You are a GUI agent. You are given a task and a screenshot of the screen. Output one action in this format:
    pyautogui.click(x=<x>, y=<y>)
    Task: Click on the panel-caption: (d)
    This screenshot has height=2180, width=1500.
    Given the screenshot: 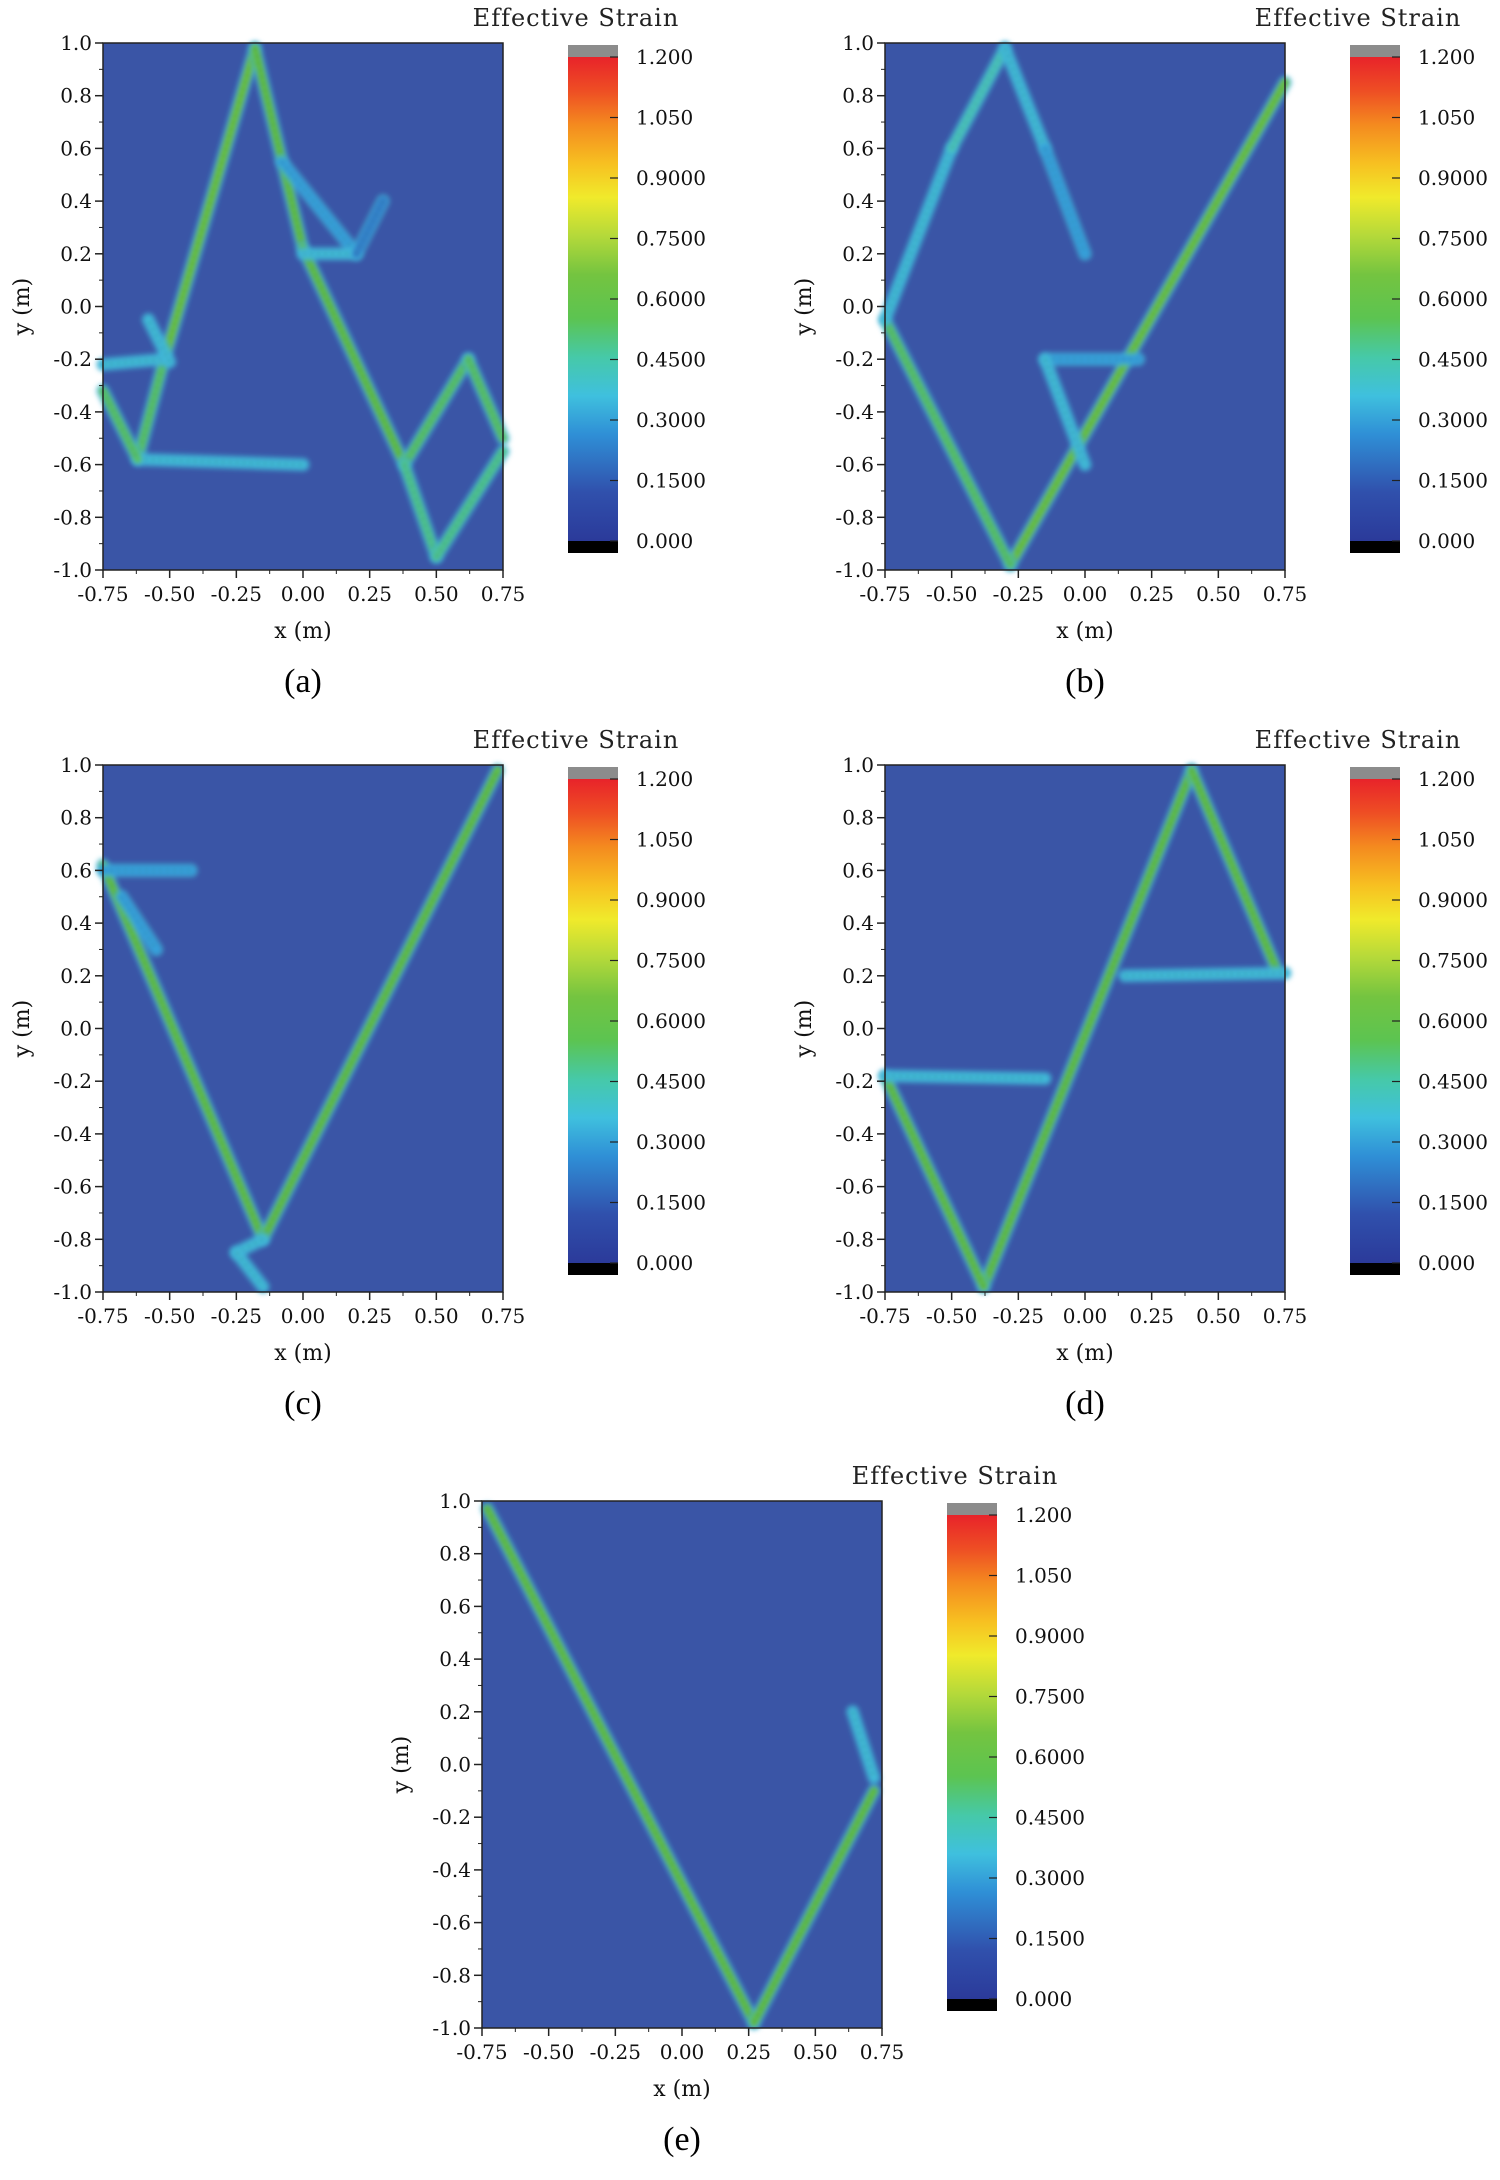 What is the action you would take?
    pyautogui.click(x=1085, y=1403)
    